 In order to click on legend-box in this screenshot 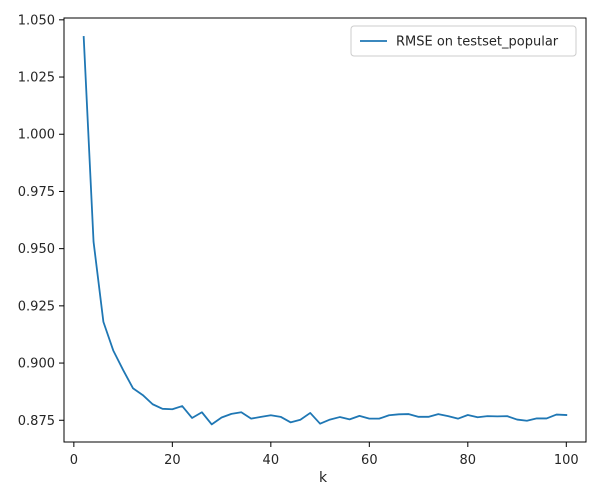, I will do `click(463, 41)`.